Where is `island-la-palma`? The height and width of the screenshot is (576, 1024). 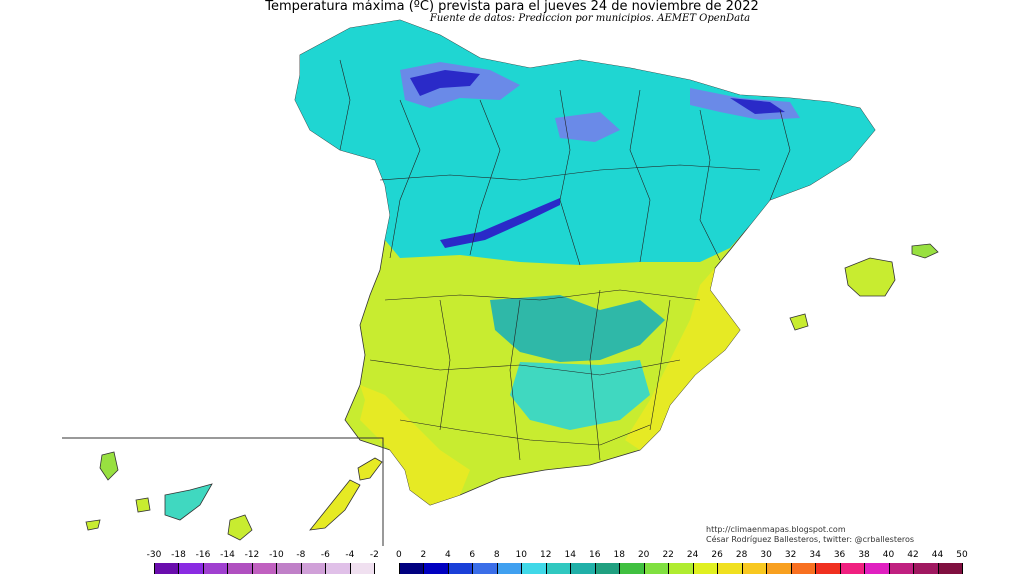
island-la-palma is located at coordinates (109, 466).